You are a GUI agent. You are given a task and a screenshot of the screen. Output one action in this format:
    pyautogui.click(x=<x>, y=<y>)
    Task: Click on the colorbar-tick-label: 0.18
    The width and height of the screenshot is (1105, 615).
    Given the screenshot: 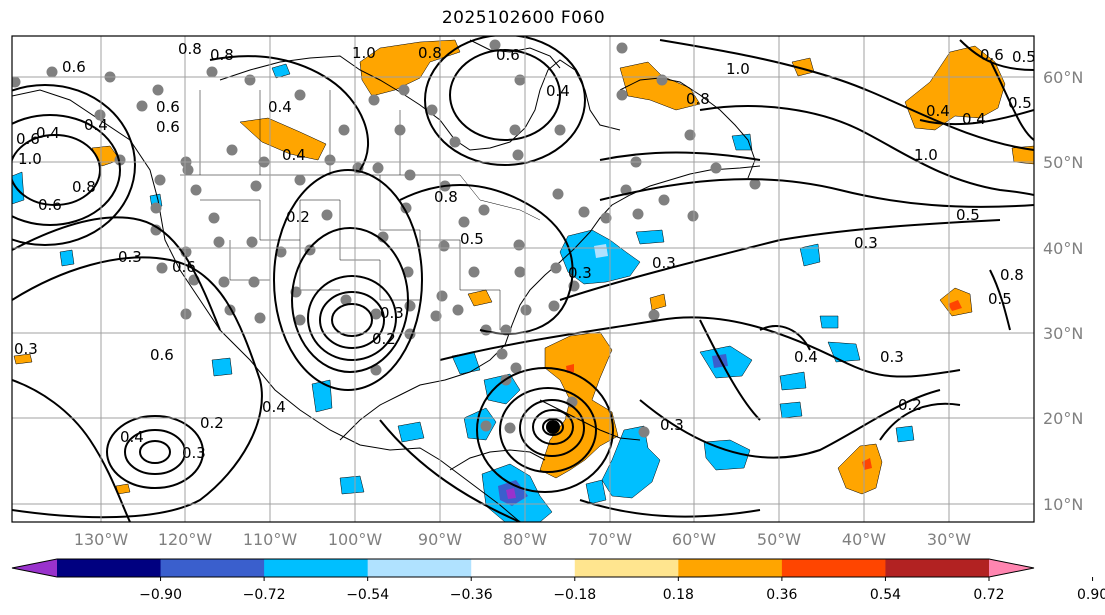 What is the action you would take?
    pyautogui.click(x=678, y=595)
    